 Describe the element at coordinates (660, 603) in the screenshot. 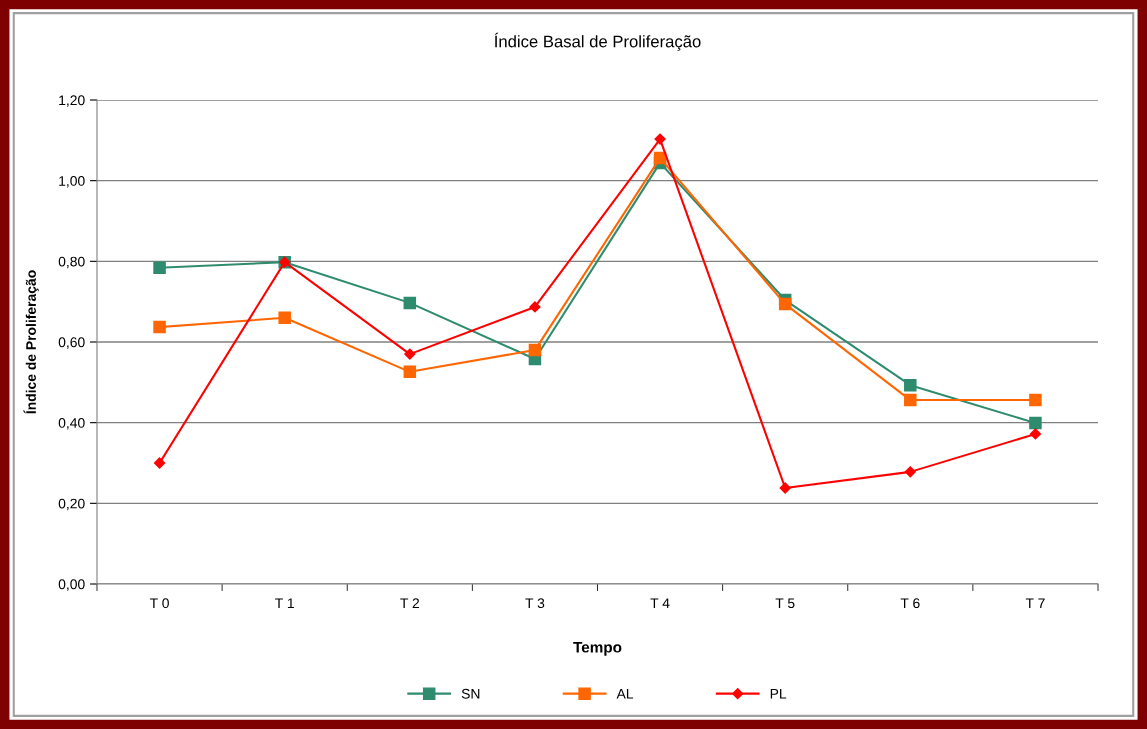

I see `x-tick-label: T 4` at that location.